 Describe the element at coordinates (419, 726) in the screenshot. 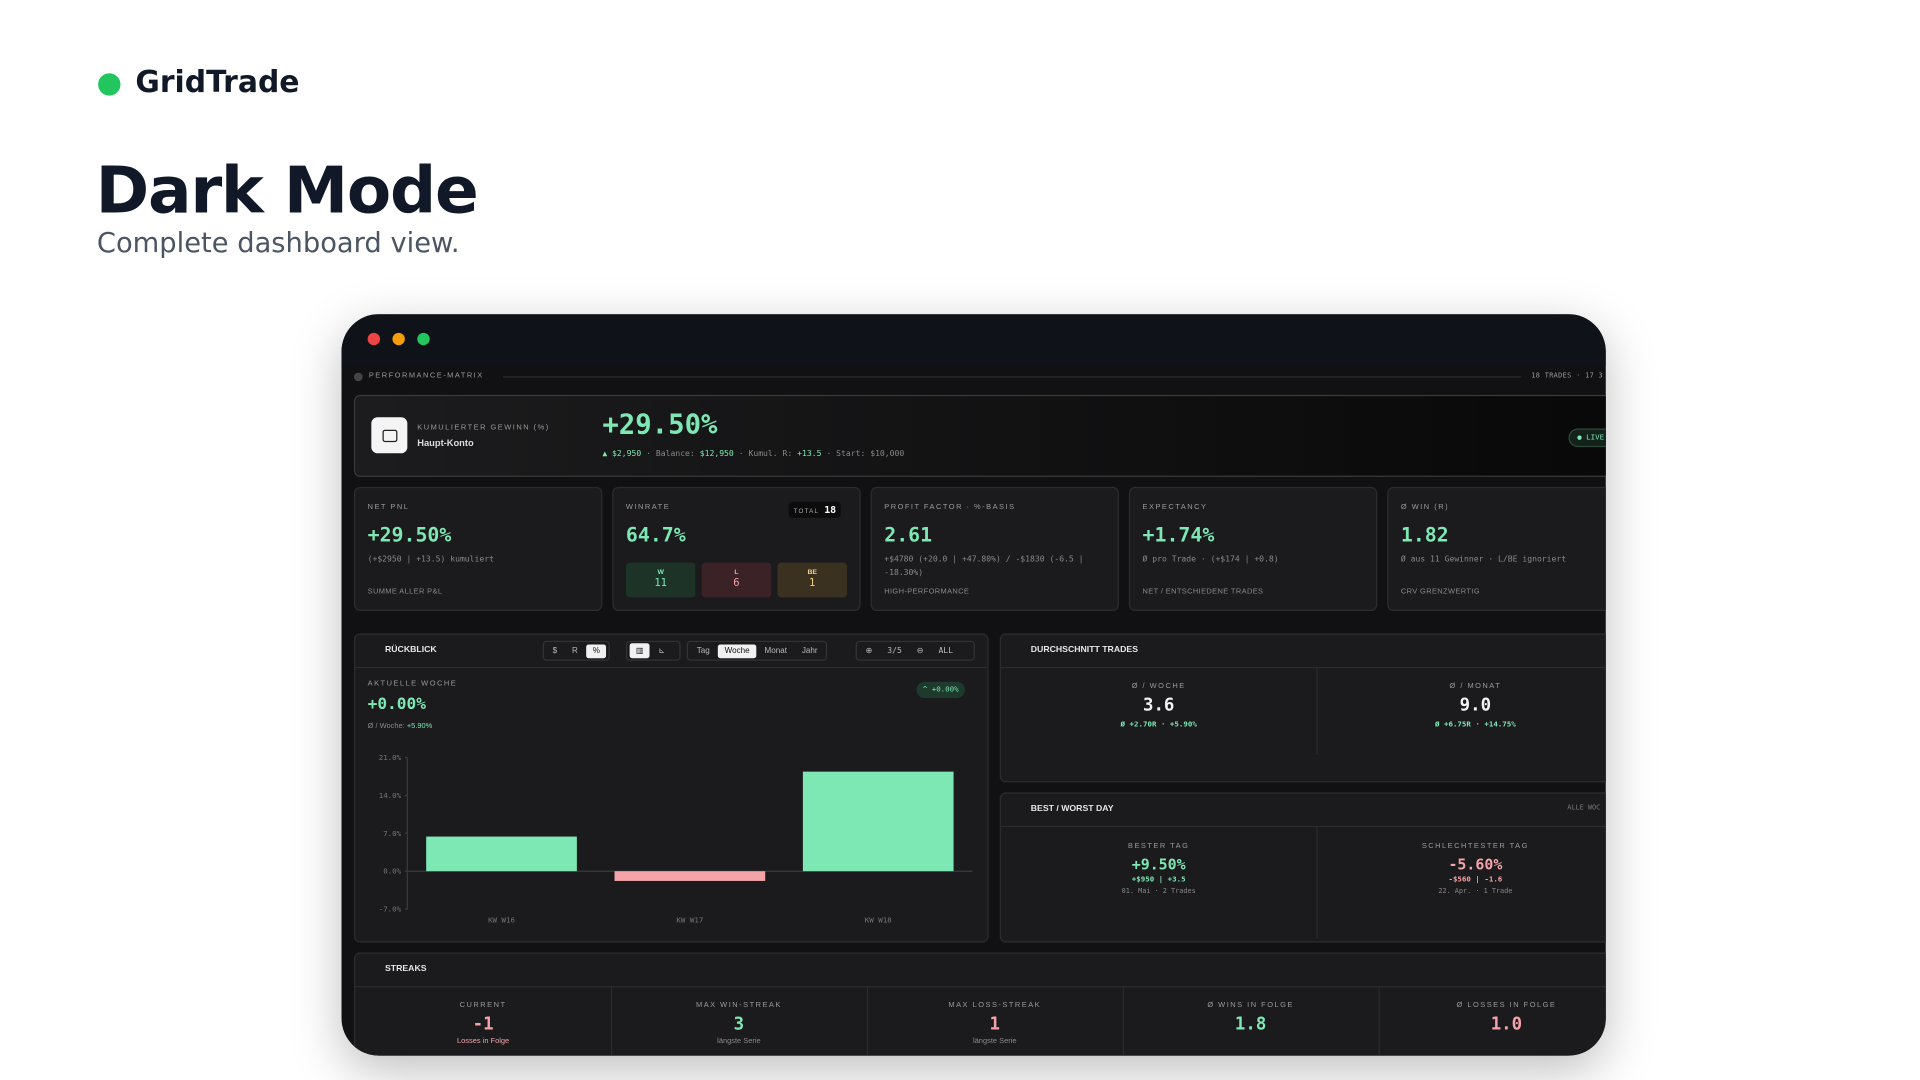

I see `avg-value: +5.90%` at that location.